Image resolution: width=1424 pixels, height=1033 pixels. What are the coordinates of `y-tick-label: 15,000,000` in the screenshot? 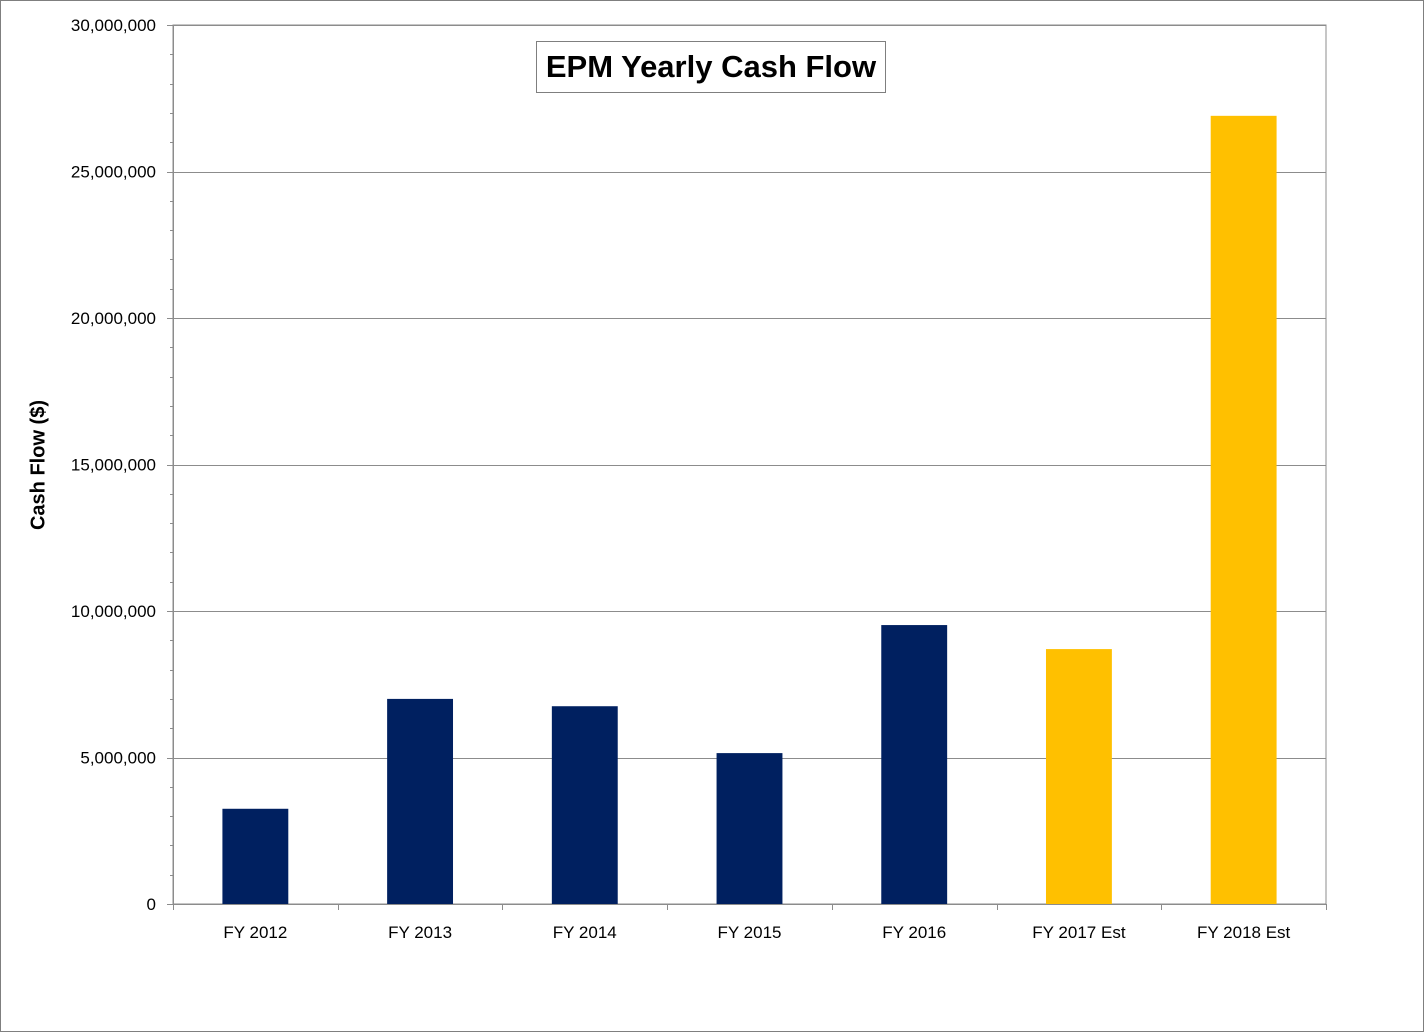 It's located at (113, 465).